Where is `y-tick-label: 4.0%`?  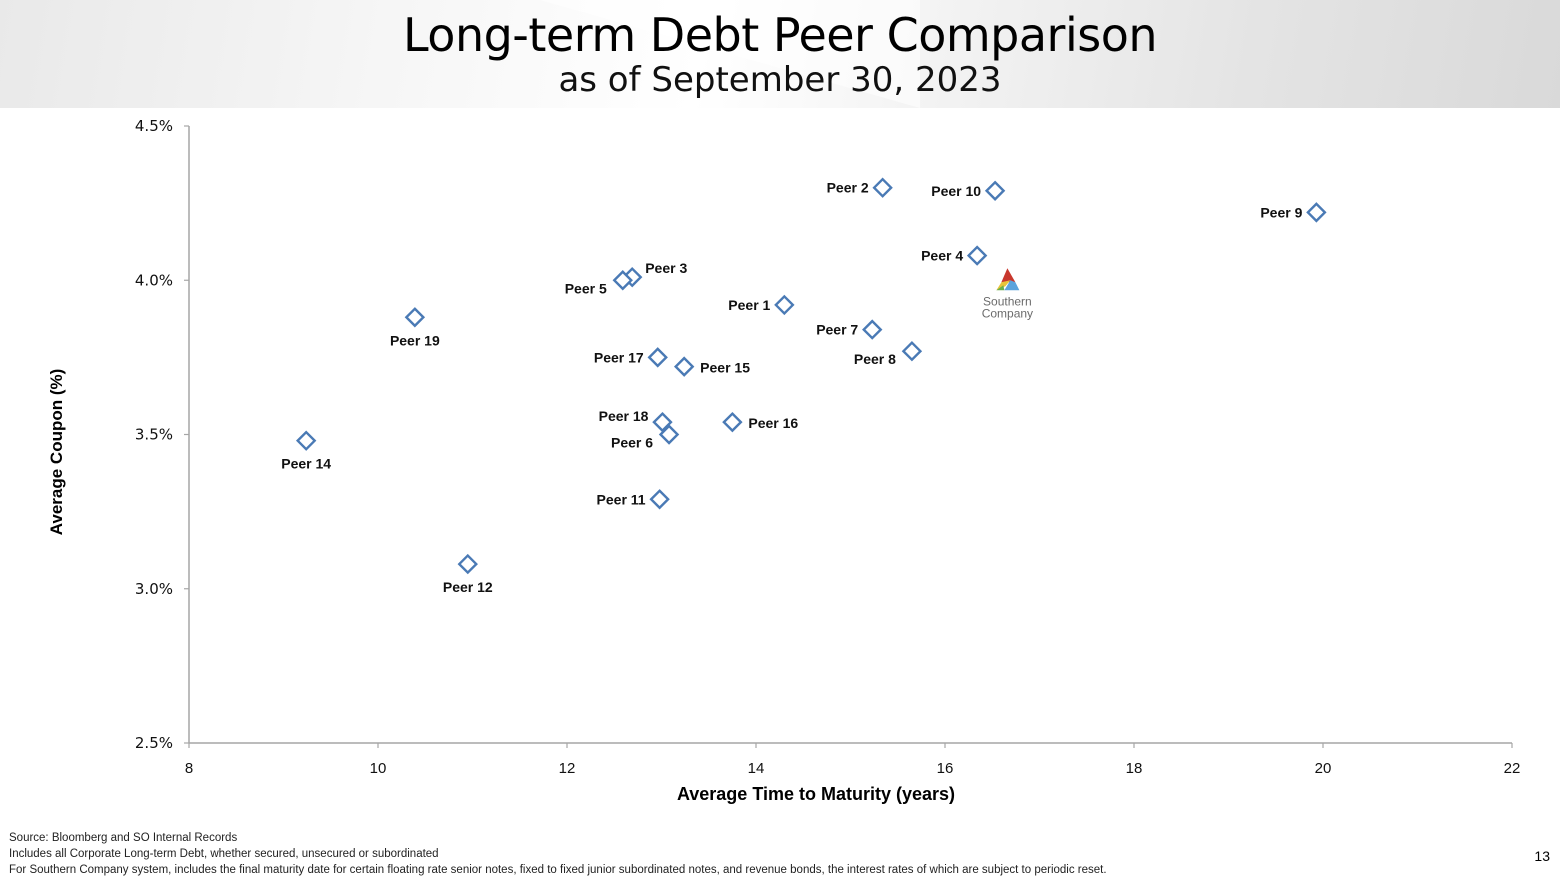 y-tick-label: 4.0% is located at coordinates (154, 280).